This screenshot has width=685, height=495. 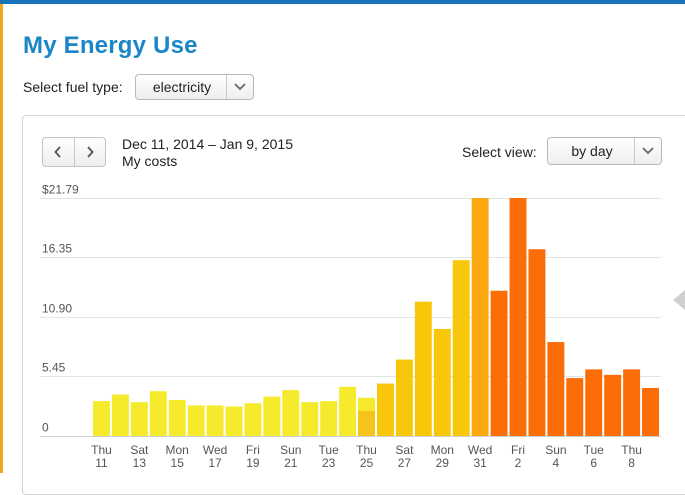 I want to click on chevron-right-icon, so click(x=90, y=152).